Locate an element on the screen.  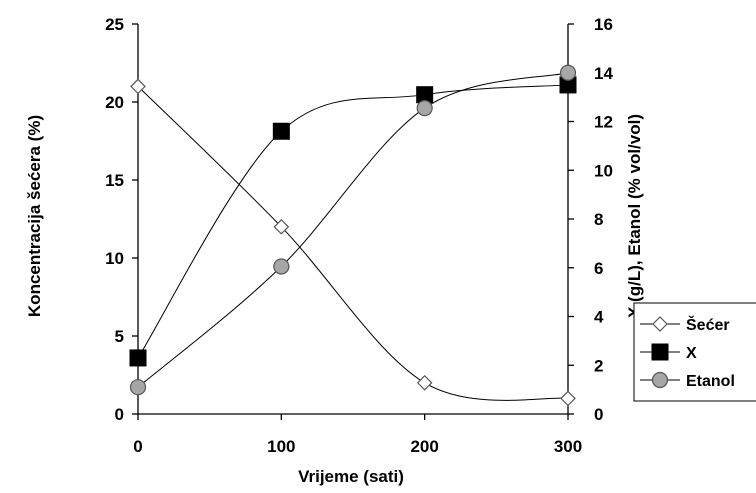
y-tick-label-right: 10 is located at coordinates (603, 170).